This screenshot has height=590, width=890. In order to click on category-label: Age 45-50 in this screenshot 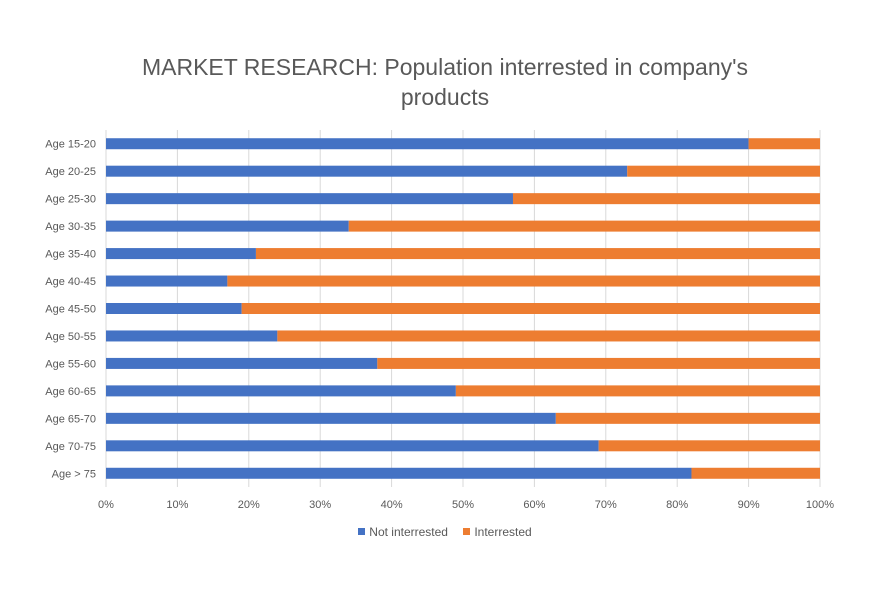, I will do `click(70, 310)`.